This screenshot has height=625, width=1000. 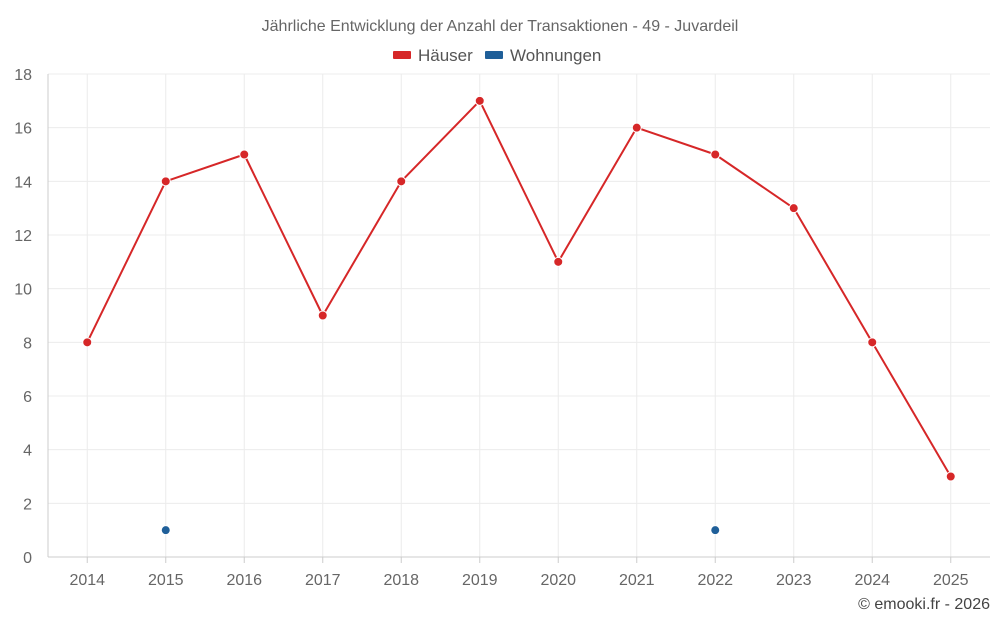 I want to click on x-tick-label: 2023, so click(x=794, y=580).